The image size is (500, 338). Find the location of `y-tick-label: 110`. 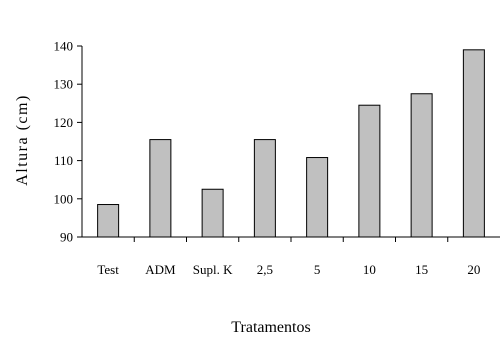

y-tick-label: 110 is located at coordinates (63, 160).